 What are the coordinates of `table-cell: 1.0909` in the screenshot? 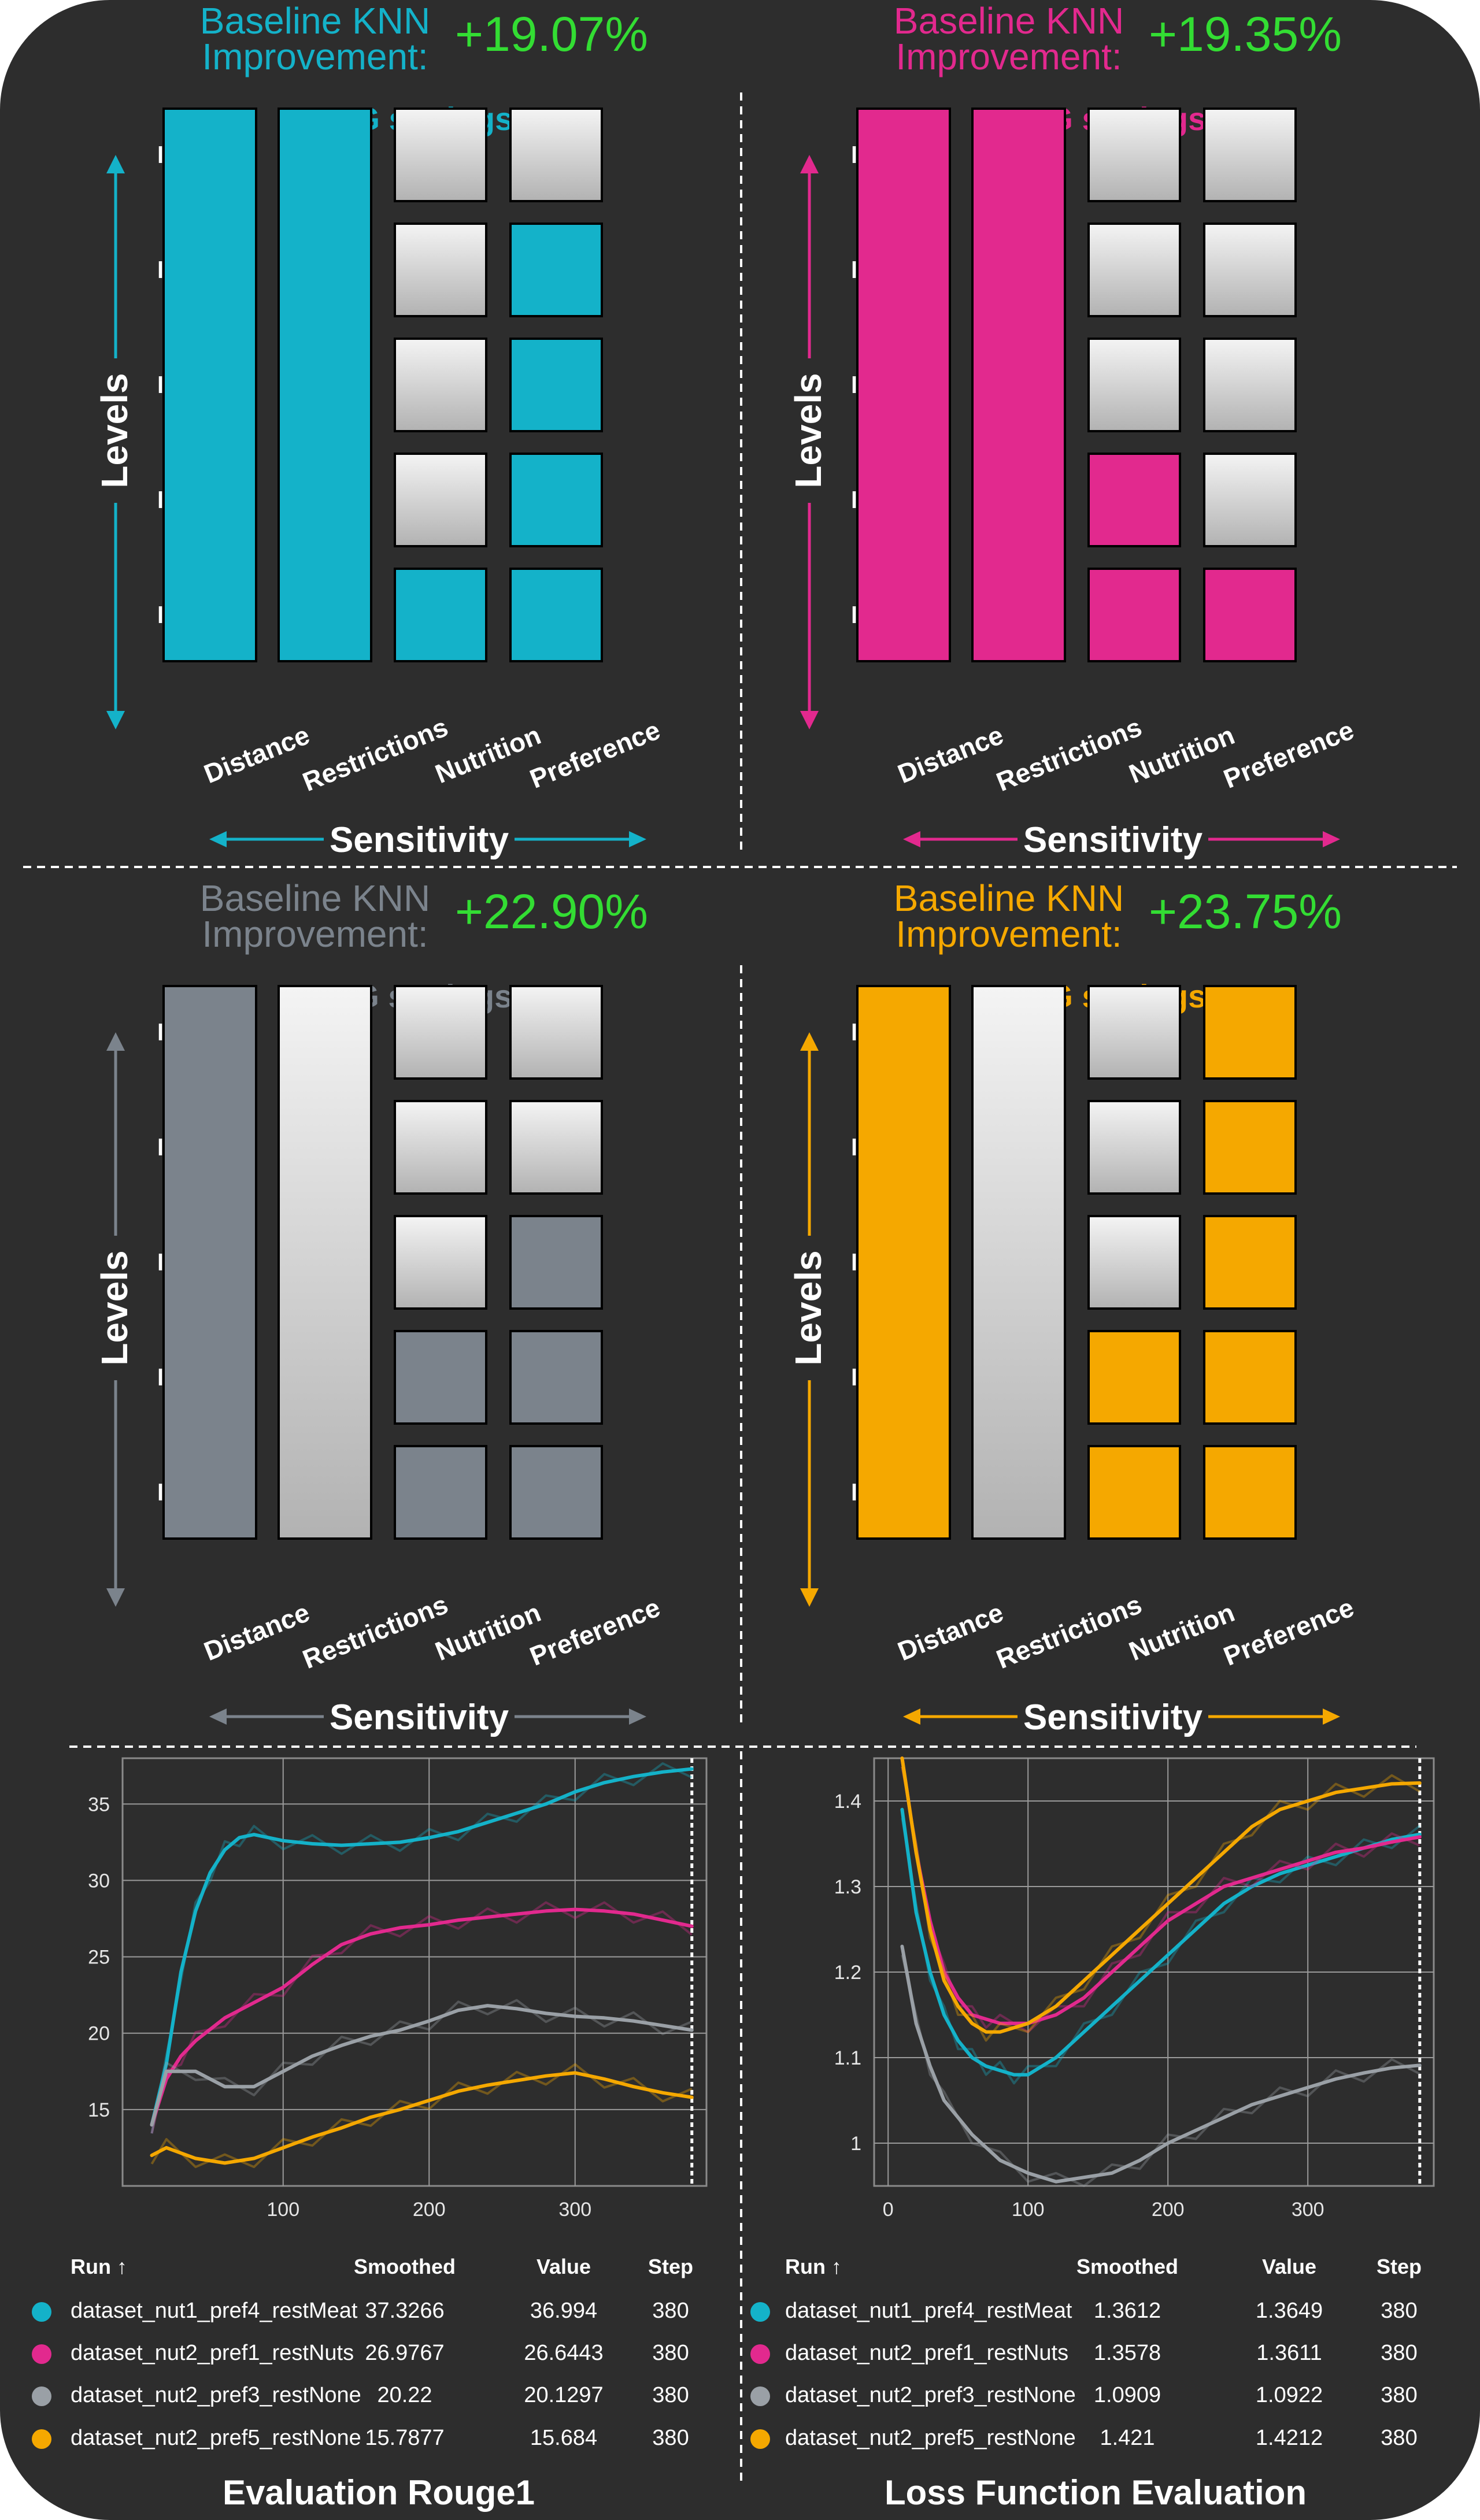 It's located at (1127, 2395).